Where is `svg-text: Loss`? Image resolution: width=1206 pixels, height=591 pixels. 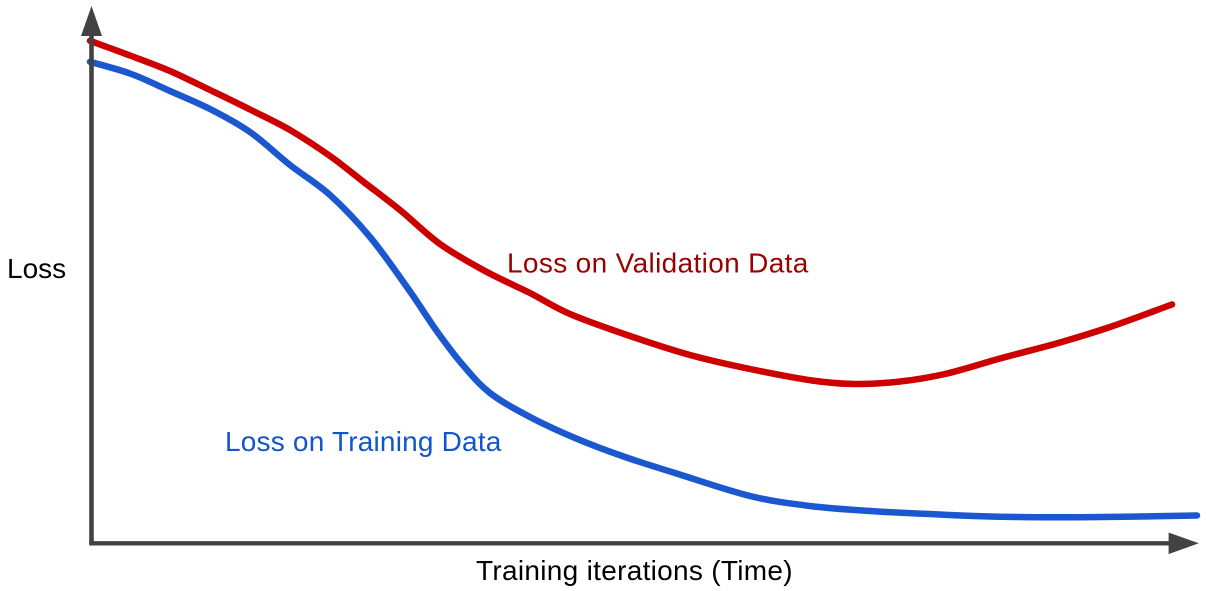 svg-text: Loss is located at coordinates (36, 268).